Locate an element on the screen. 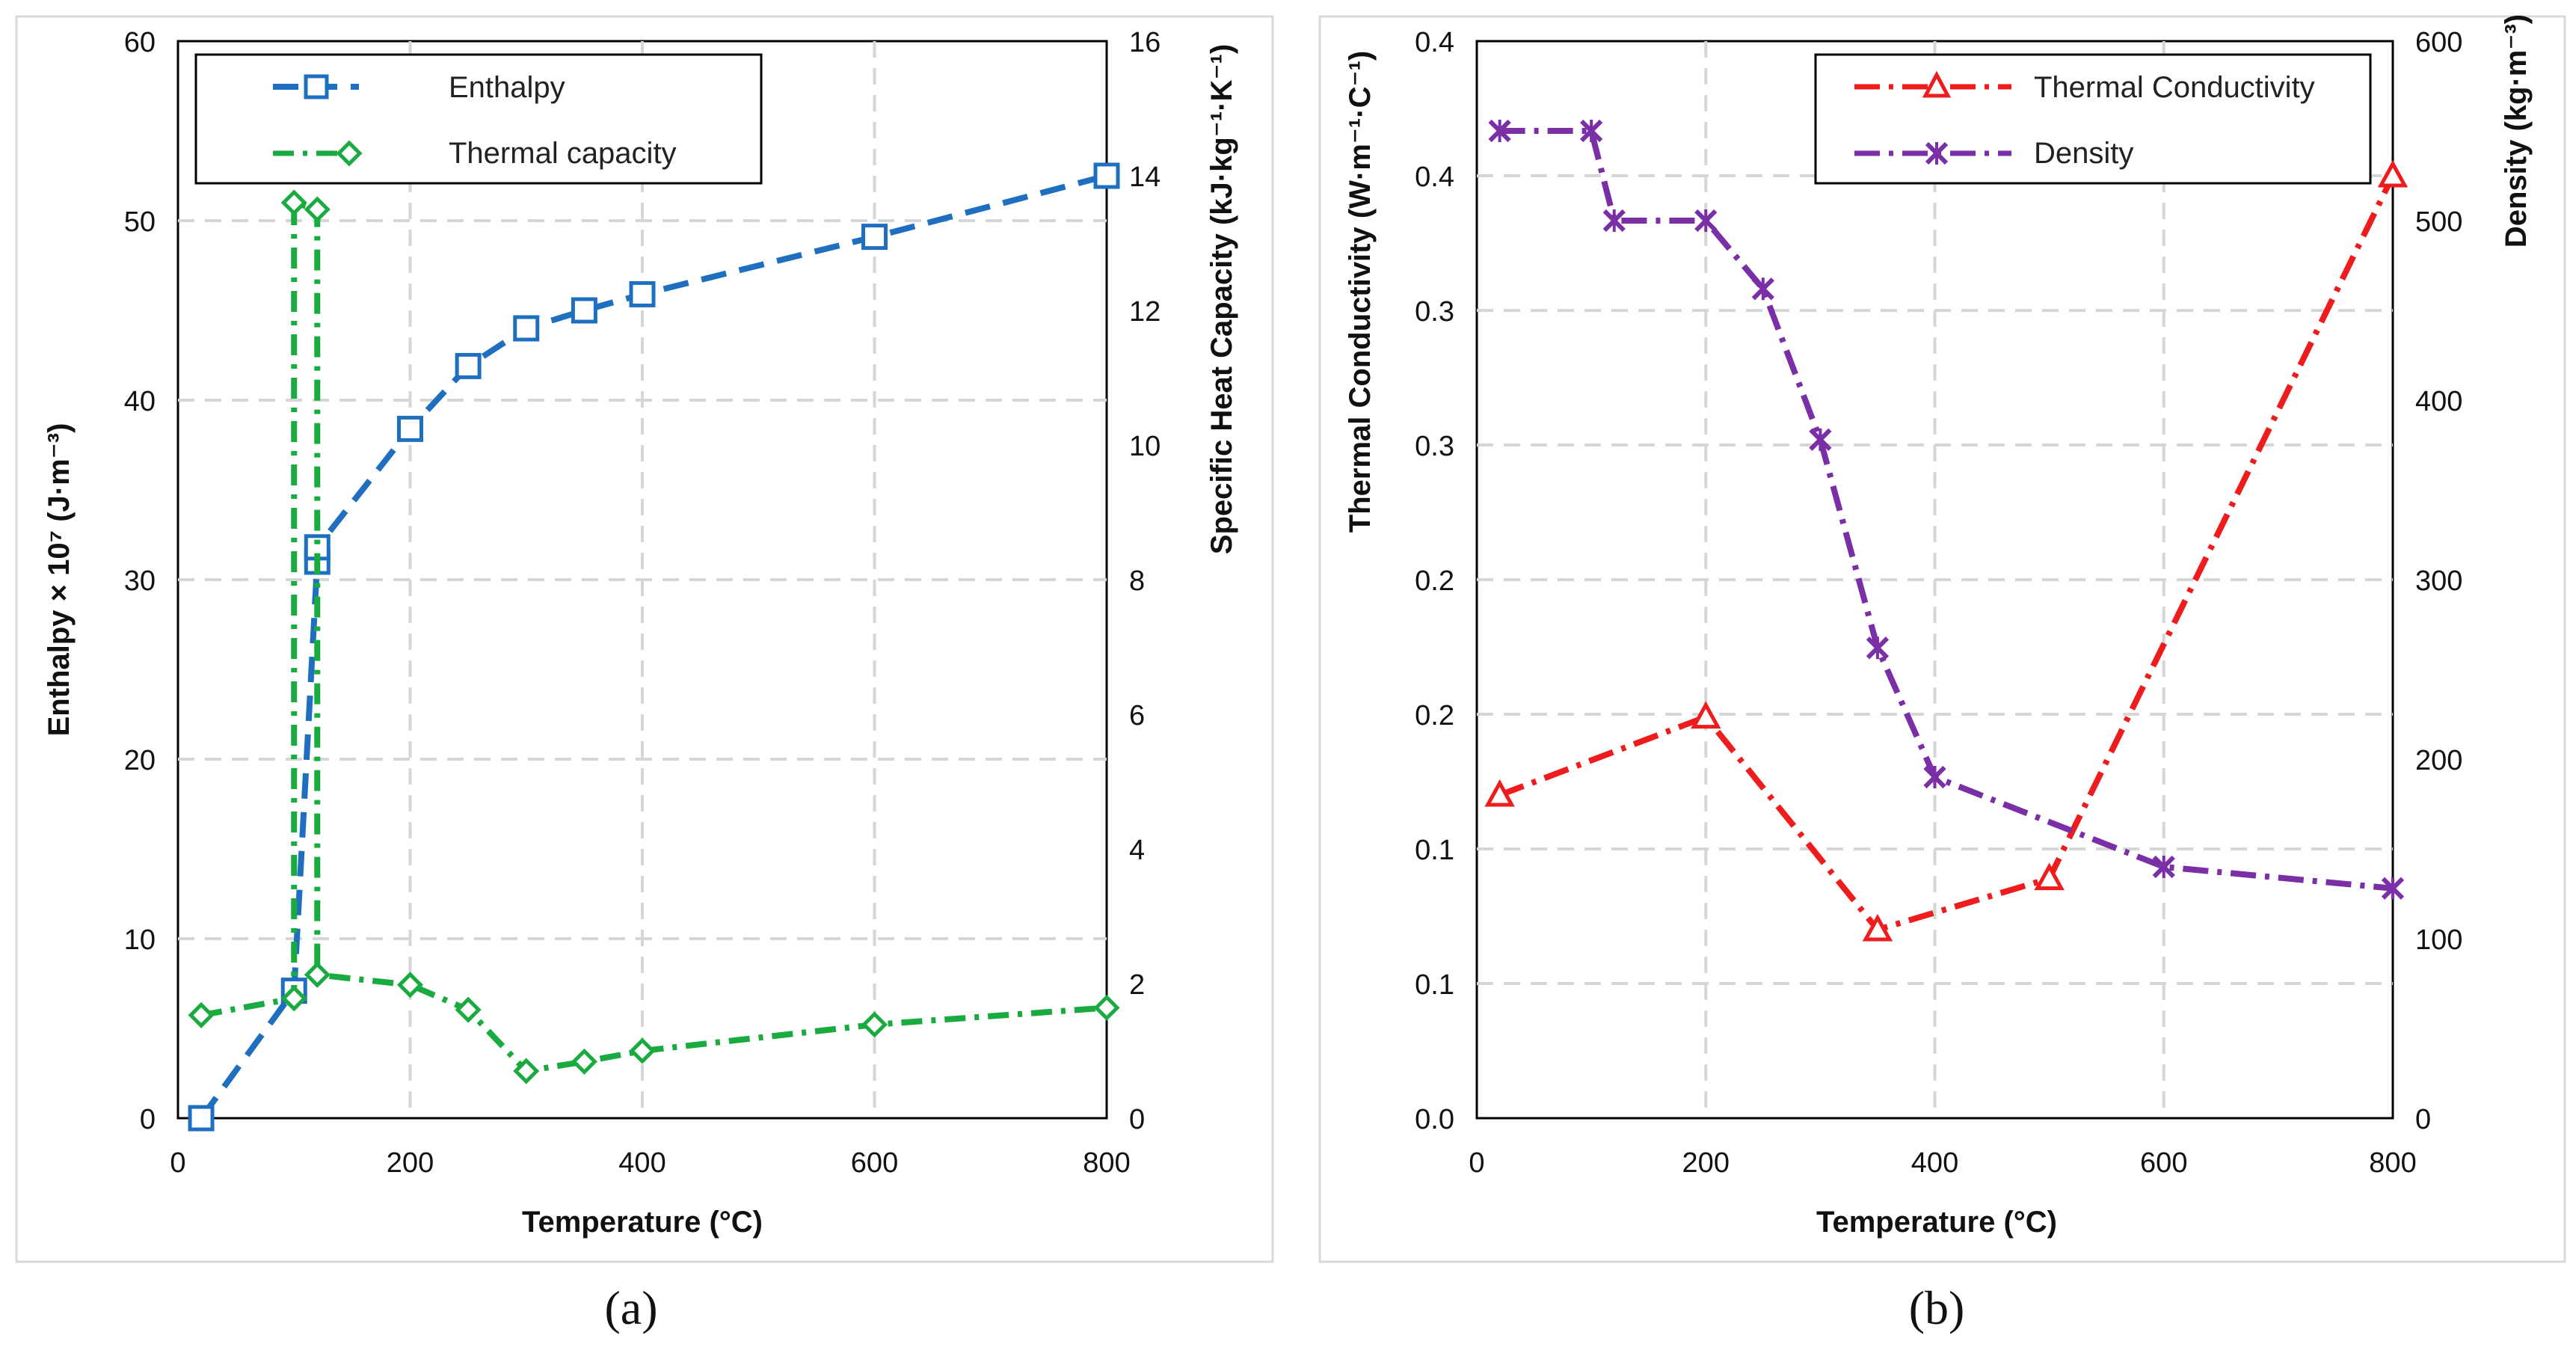 The image size is (2576, 1359). panel-a-caption: (a) is located at coordinates (630, 1307).